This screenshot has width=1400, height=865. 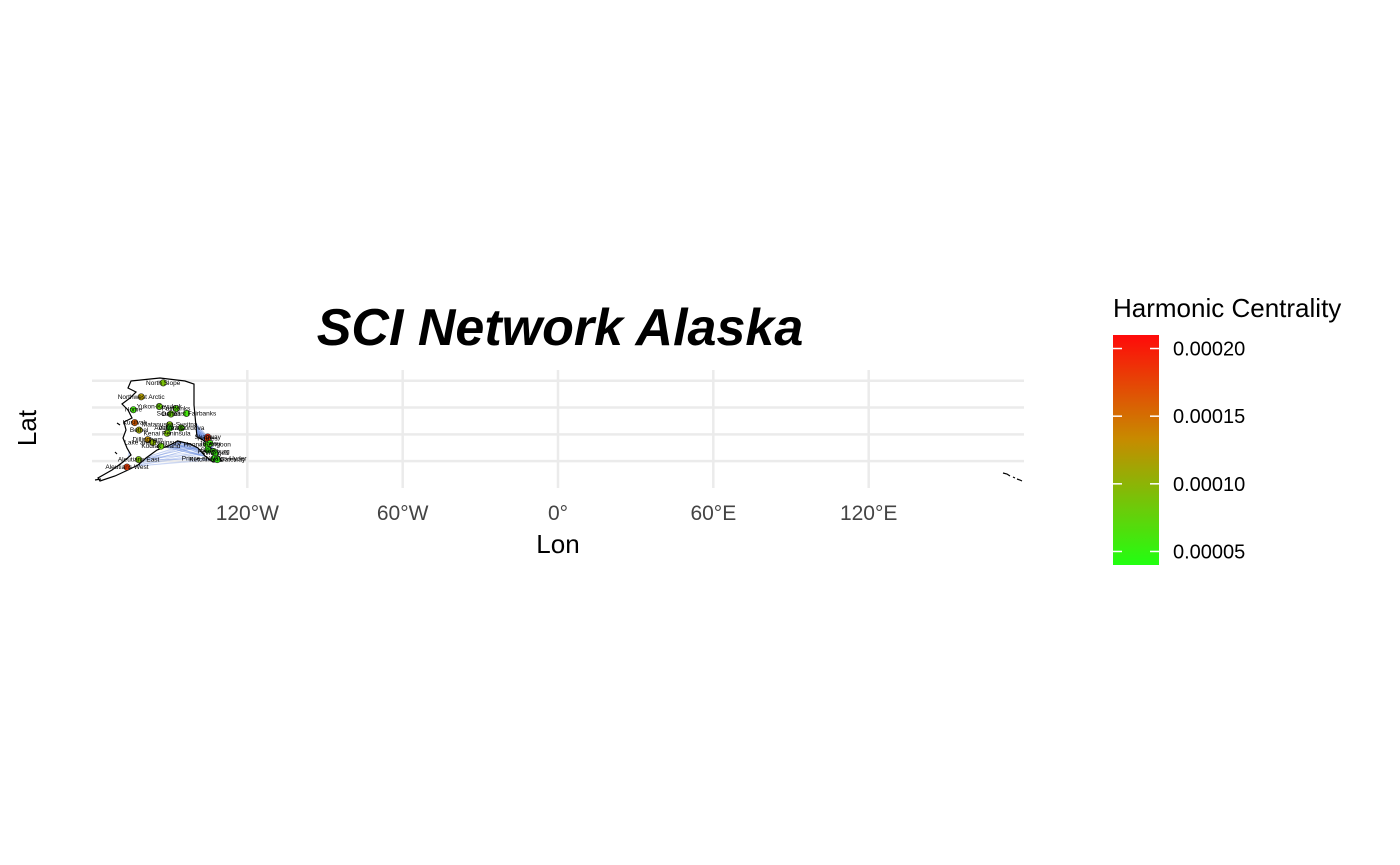 What do you see at coordinates (1136, 450) in the screenshot?
I see `legend-colorbar` at bounding box center [1136, 450].